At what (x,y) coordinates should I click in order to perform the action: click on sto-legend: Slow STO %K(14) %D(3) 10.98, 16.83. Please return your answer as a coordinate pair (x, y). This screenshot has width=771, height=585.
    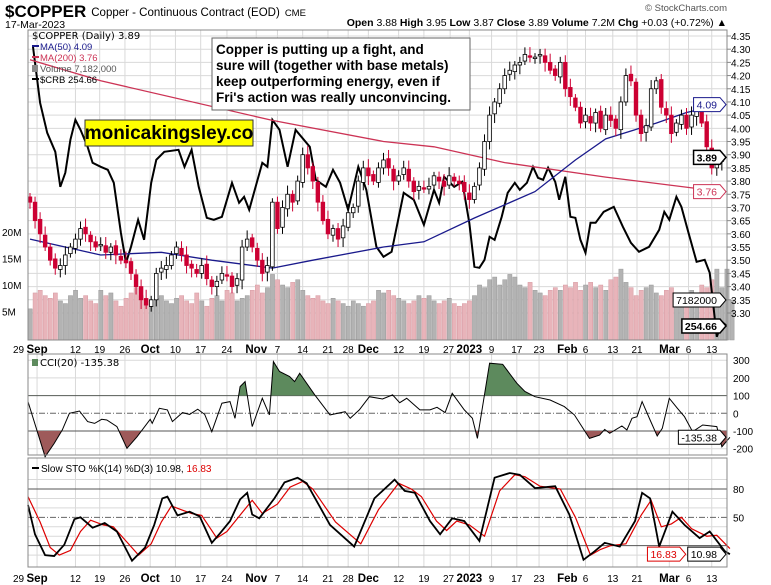
    Looking at the image, I should click on (126, 469).